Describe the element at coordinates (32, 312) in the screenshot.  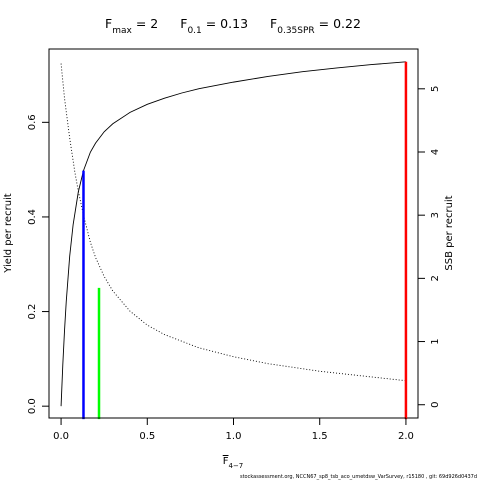
I see `y-left-tick-label: 0.2` at that location.